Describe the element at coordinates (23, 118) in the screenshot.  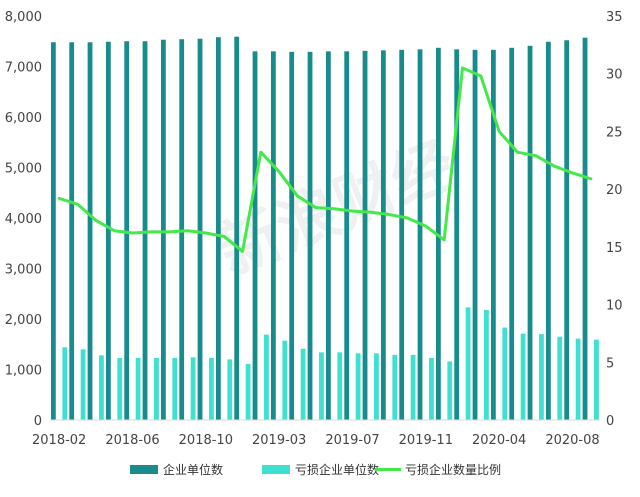
I see `y-left-tick-label: 6,000` at that location.